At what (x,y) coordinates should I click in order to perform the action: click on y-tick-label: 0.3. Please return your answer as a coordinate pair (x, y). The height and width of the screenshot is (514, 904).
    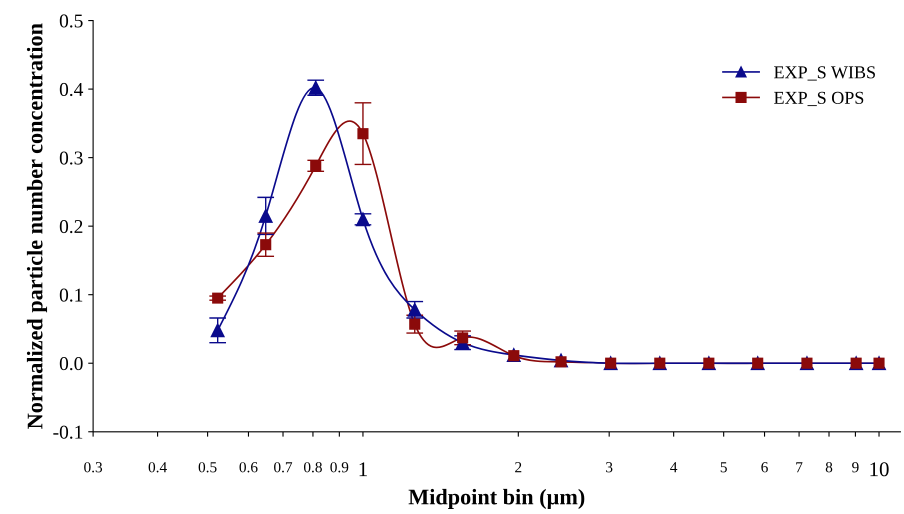
    Looking at the image, I should click on (71, 158).